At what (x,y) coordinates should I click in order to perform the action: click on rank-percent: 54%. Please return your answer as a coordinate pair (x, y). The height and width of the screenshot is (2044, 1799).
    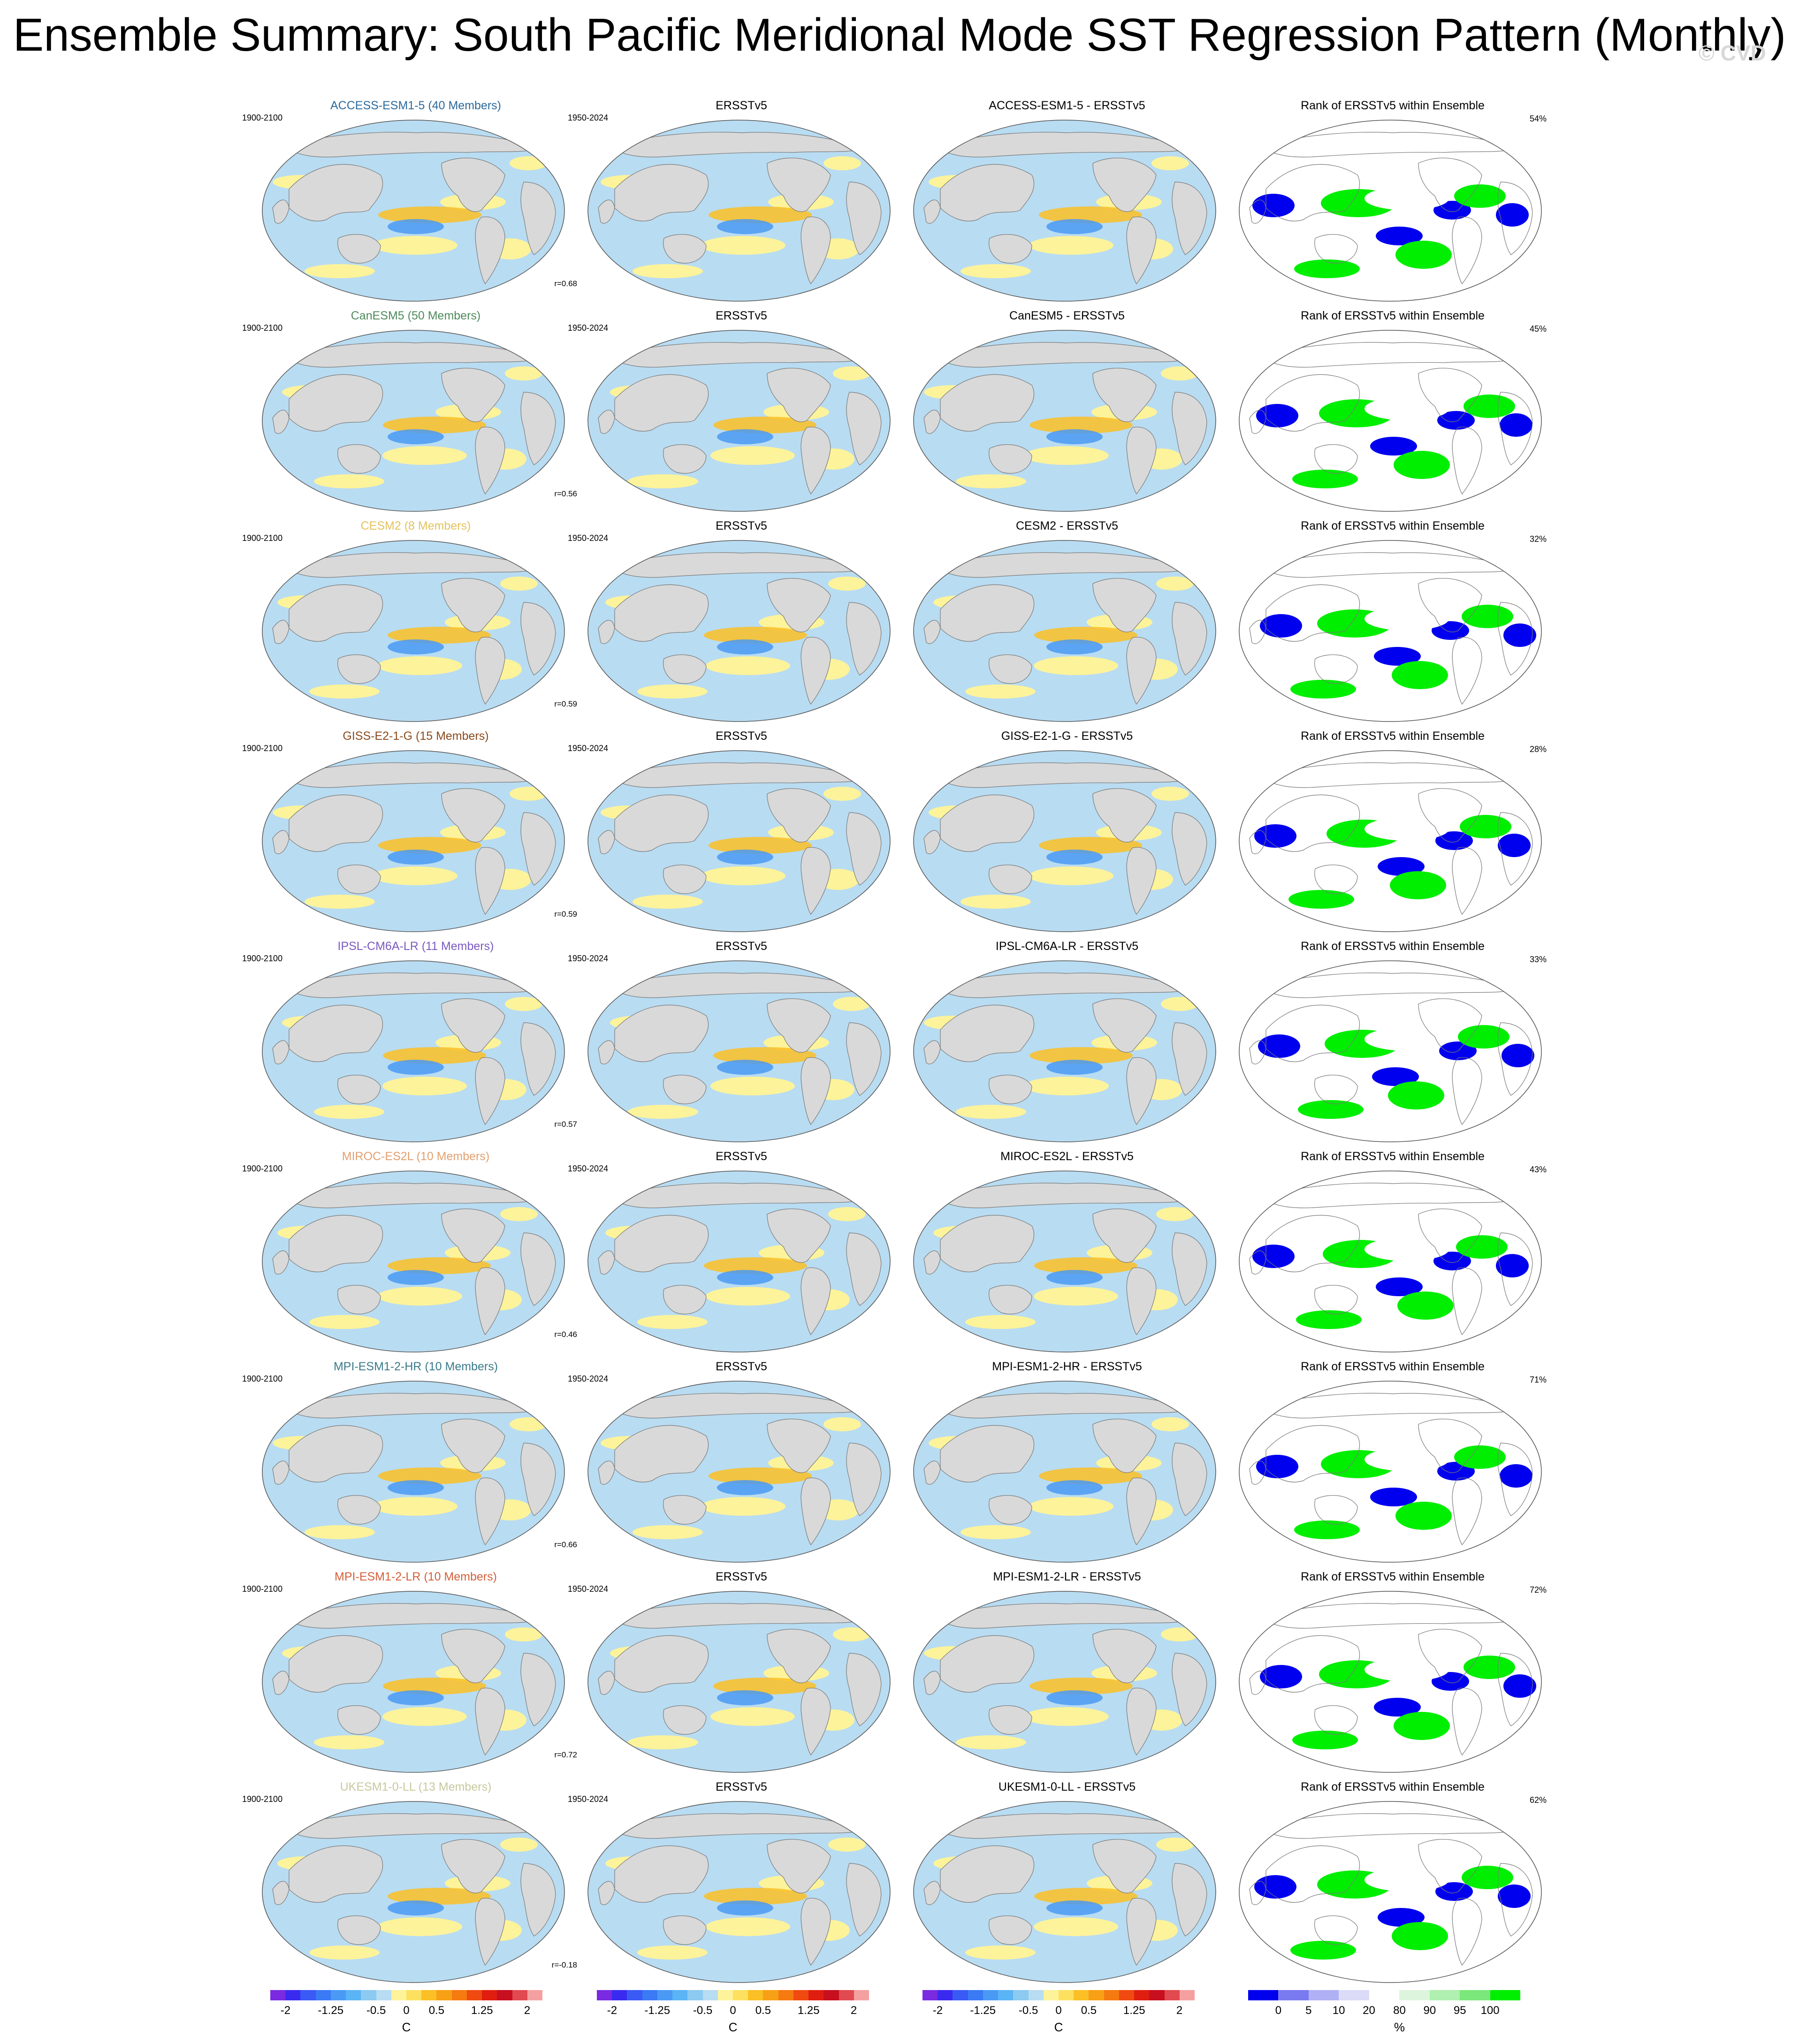
    Looking at the image, I should click on (1538, 118).